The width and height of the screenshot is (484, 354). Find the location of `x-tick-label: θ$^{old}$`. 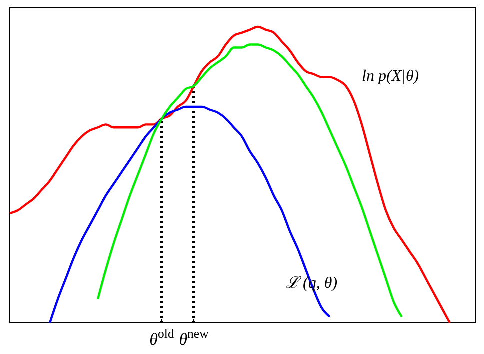

x-tick-label: θ$^{old}$ is located at coordinates (162, 338).